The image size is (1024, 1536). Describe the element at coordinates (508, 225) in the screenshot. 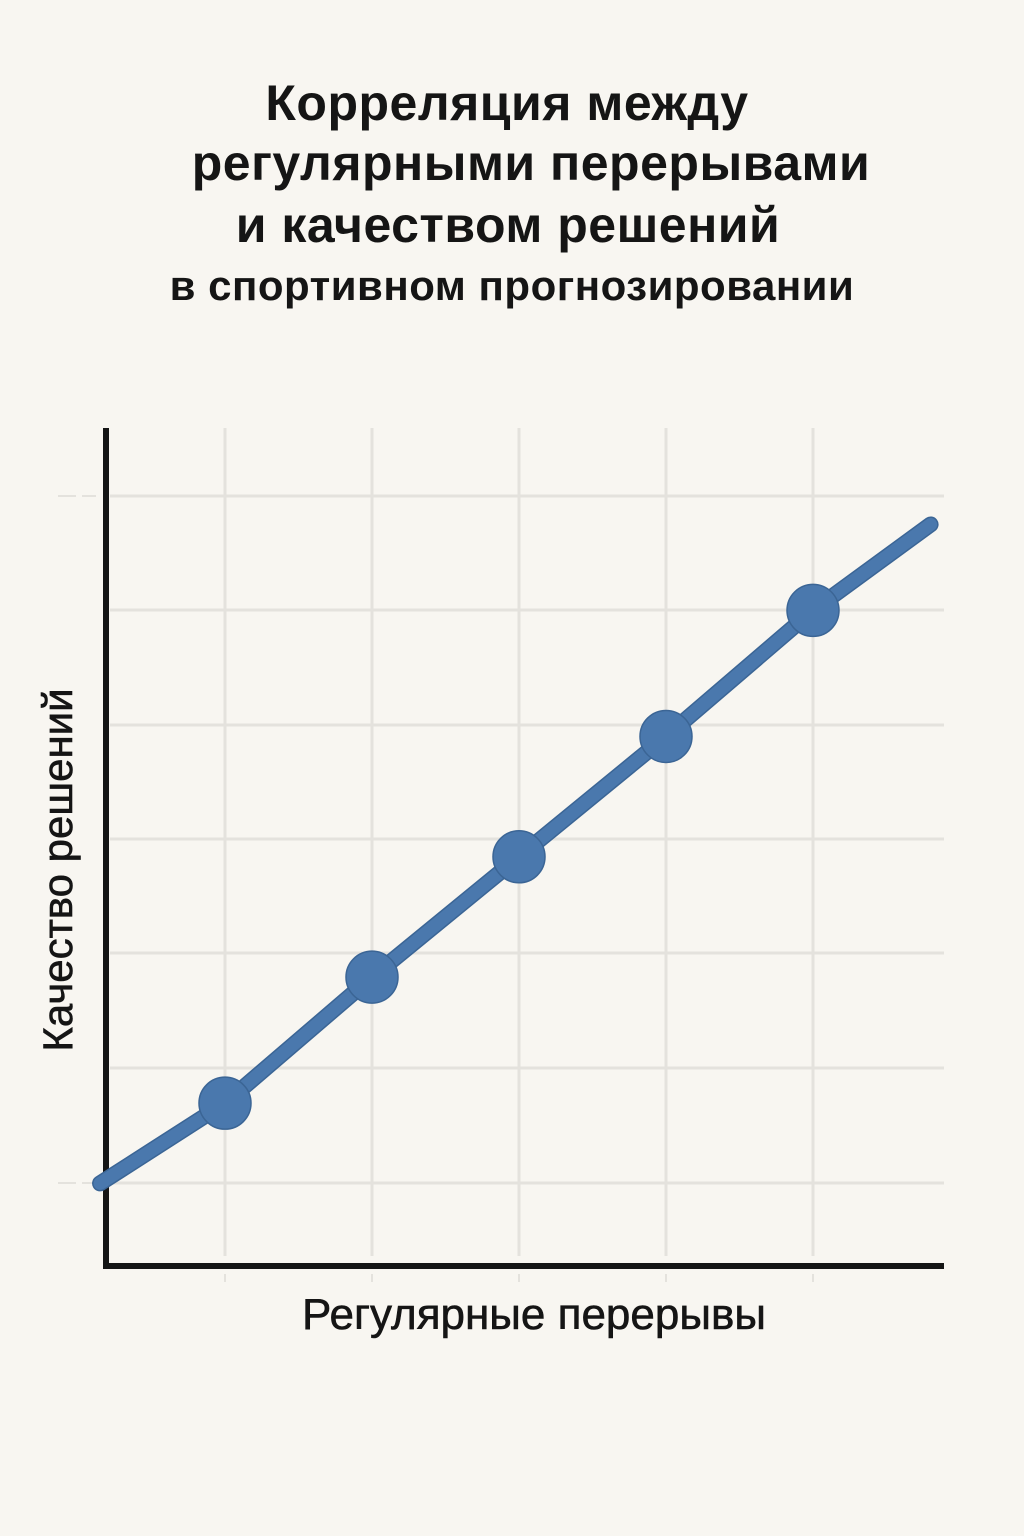

I see `title-line-3: и качеством решений` at that location.